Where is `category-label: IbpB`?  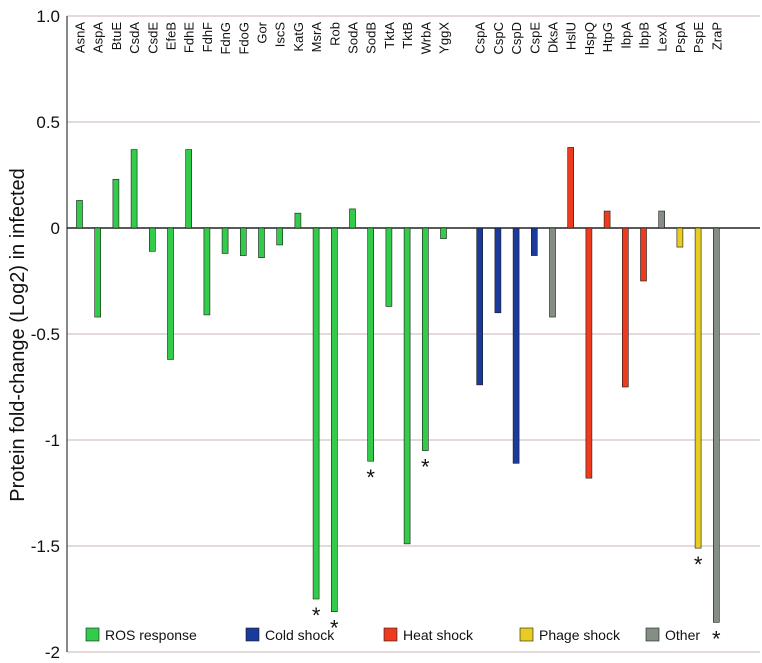 category-label: IbpB is located at coordinates (644, 35).